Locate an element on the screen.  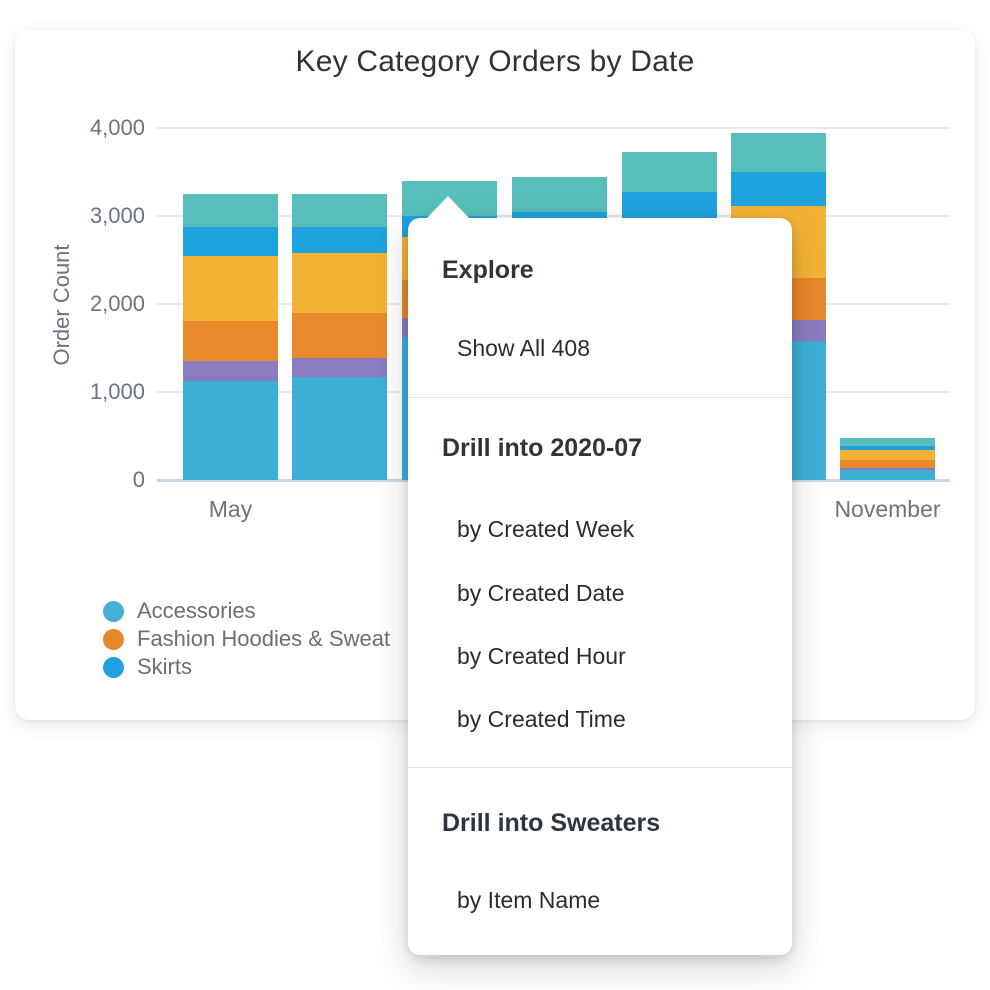
legend-label: Accessories is located at coordinates (196, 610).